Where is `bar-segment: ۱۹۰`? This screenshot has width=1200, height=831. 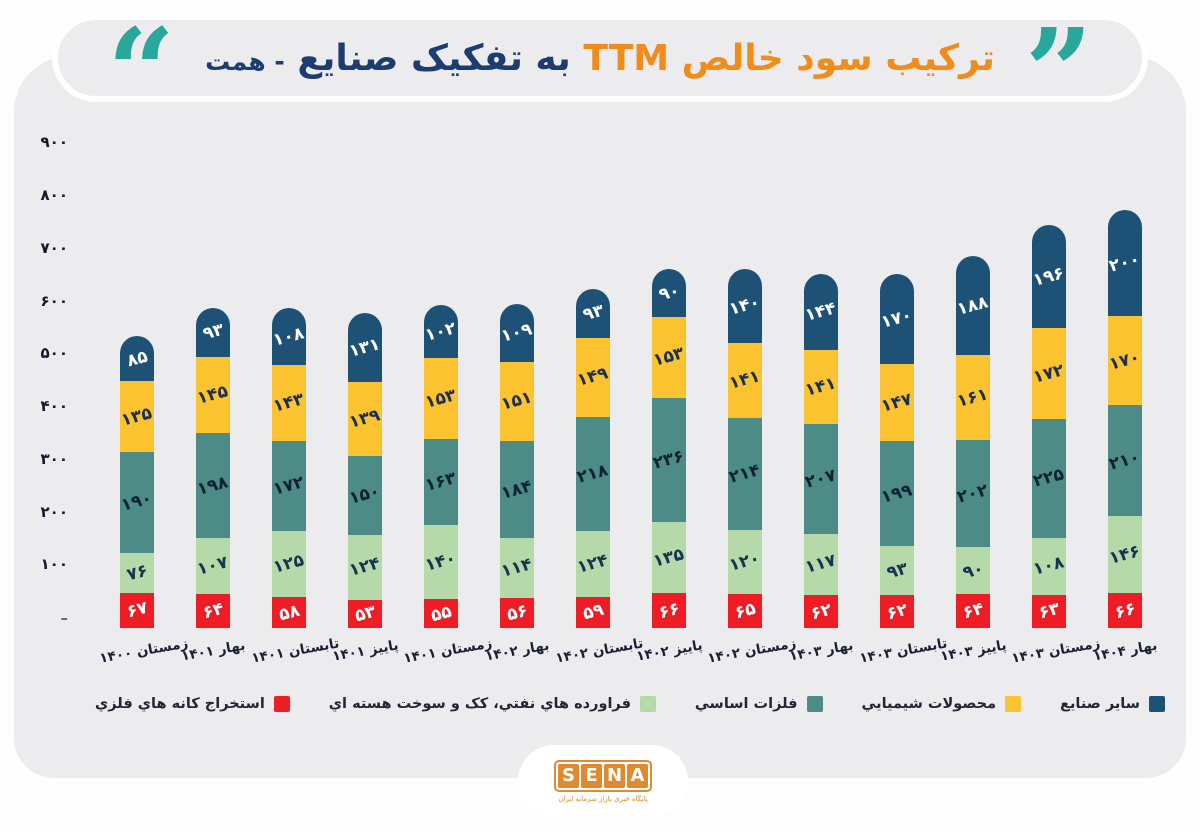
bar-segment: ۱۹۰ is located at coordinates (137, 502).